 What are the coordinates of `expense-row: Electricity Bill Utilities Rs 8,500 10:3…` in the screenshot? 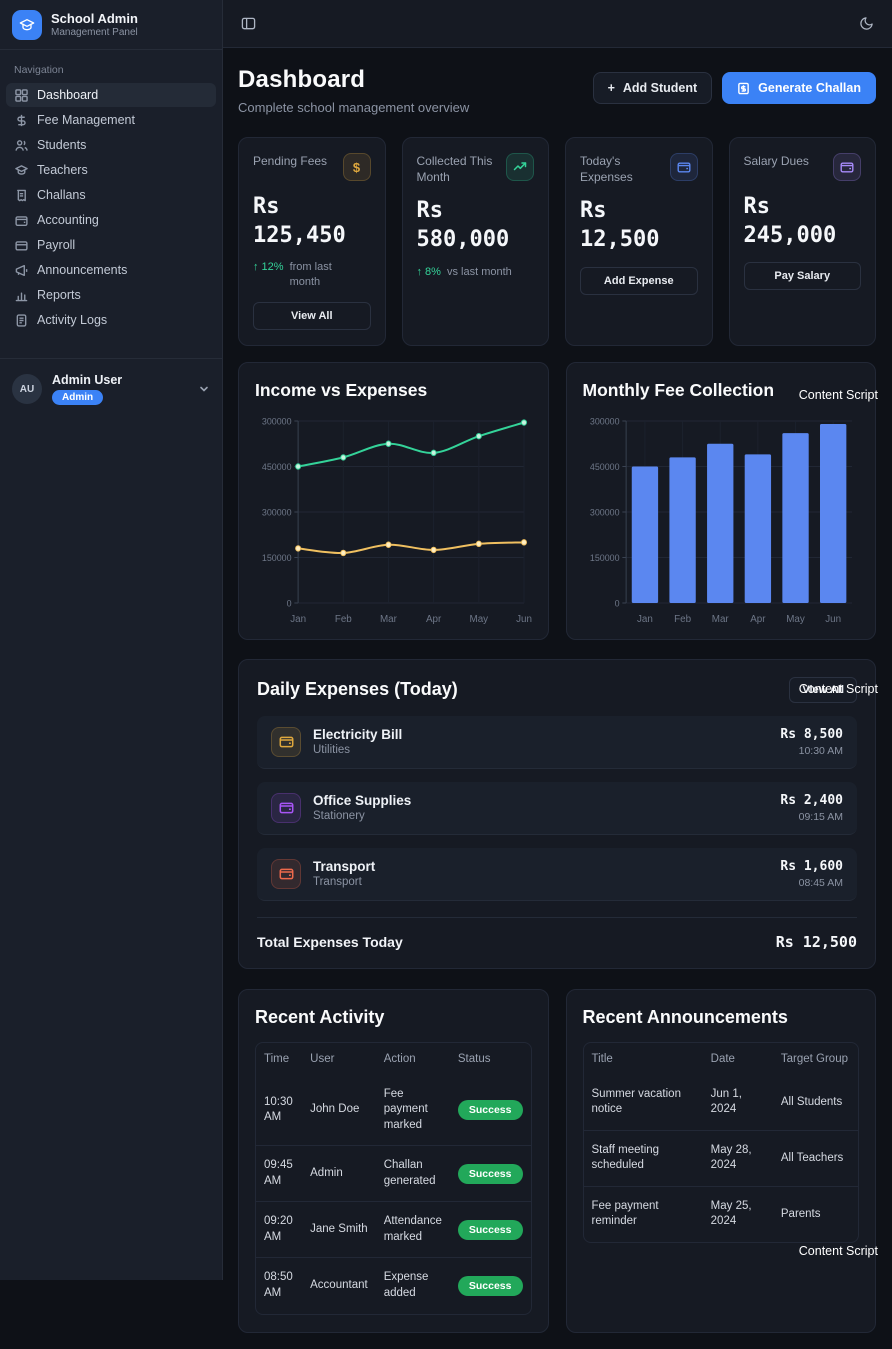 It's located at (557, 742).